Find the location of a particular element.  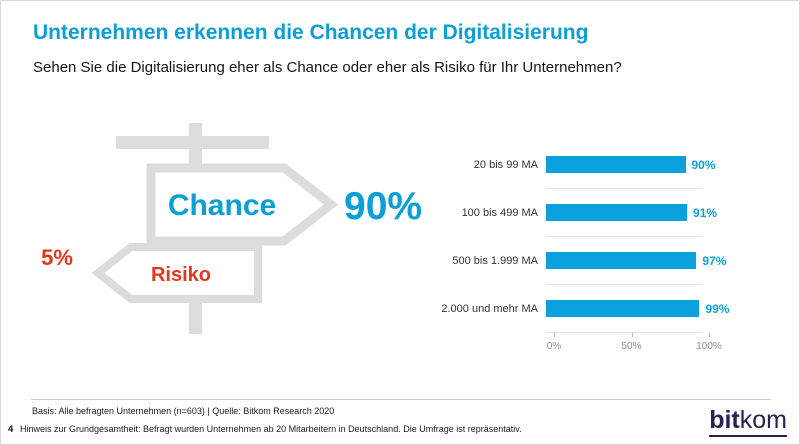

x-axis: 0% 50% 100% is located at coordinates (634, 345).